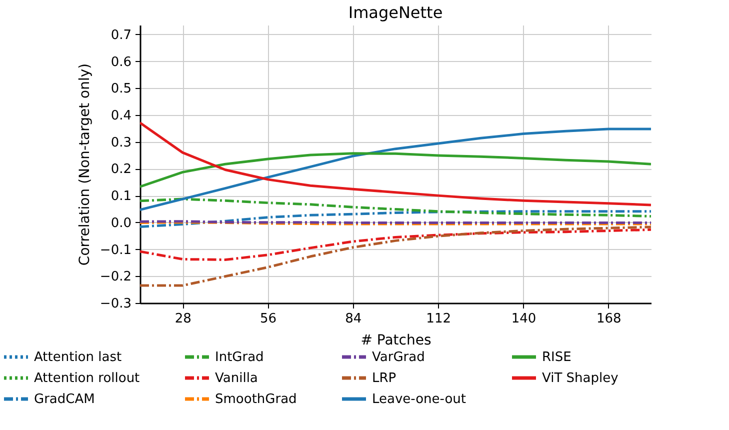 This screenshot has width=729, height=430. What do you see at coordinates (87, 378) in the screenshot?
I see `legend-label: Attention rollout` at bounding box center [87, 378].